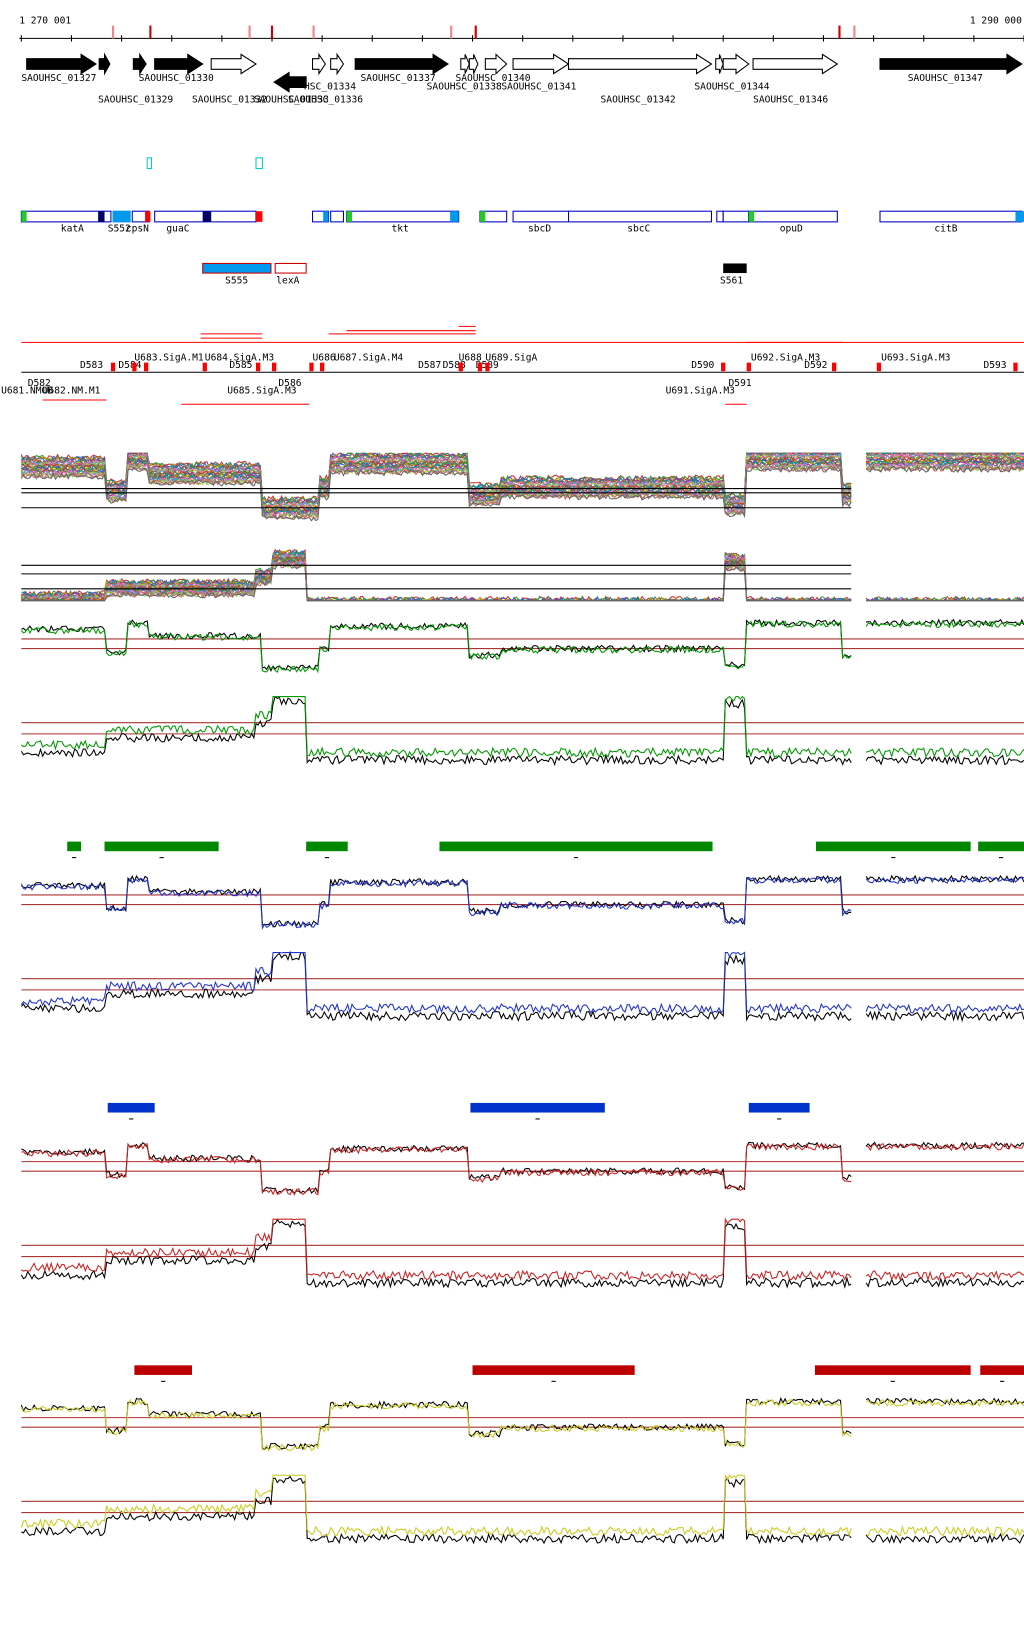  Describe the element at coordinates (58, 78) in the screenshot. I see `gene-label: SAOUHSC_01327` at that location.